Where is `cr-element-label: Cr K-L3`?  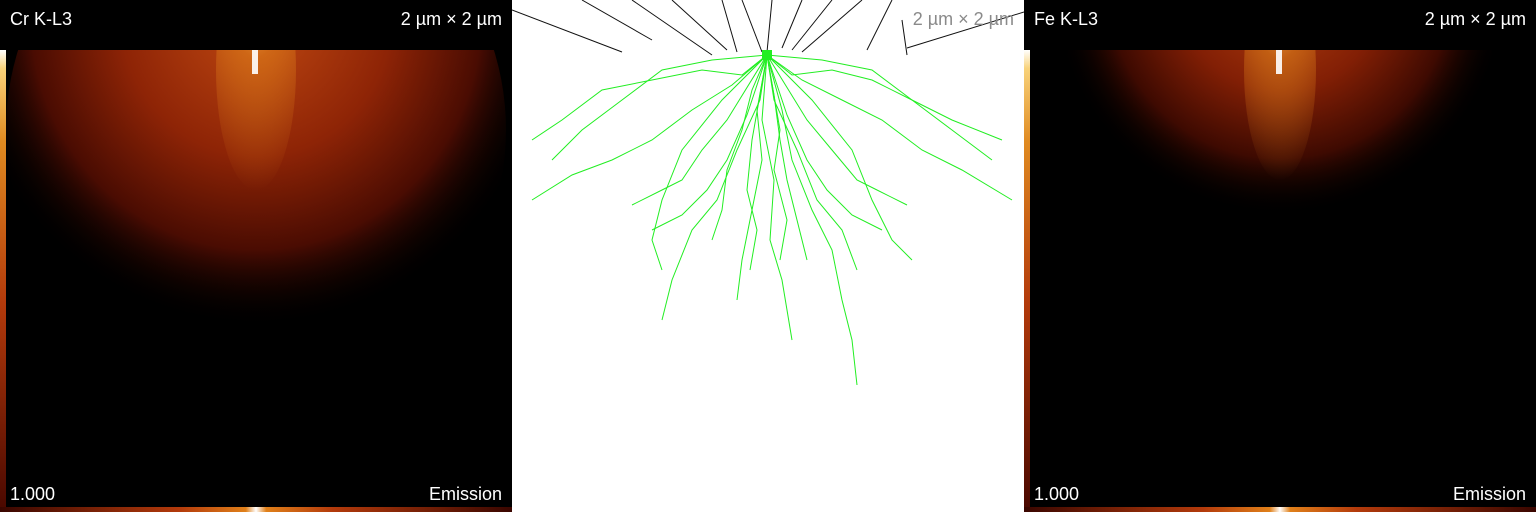
cr-element-label: Cr K-L3 is located at coordinates (41, 19).